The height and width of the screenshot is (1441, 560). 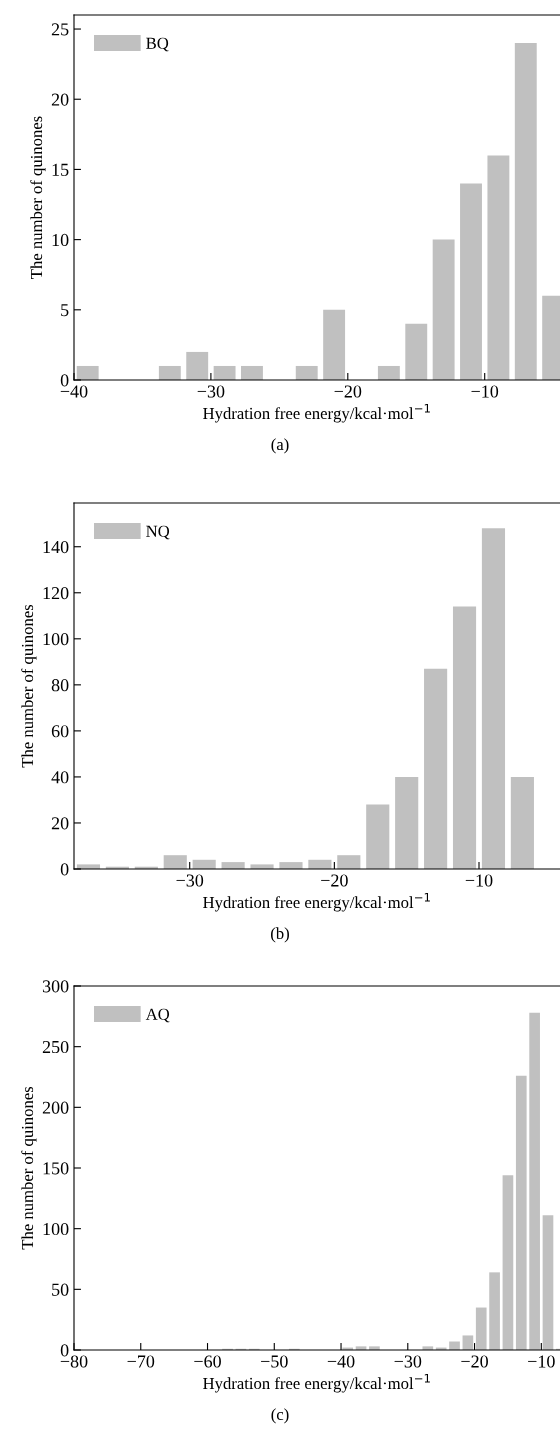 What do you see at coordinates (60, 29) in the screenshot?
I see `y-tick-label: 25` at bounding box center [60, 29].